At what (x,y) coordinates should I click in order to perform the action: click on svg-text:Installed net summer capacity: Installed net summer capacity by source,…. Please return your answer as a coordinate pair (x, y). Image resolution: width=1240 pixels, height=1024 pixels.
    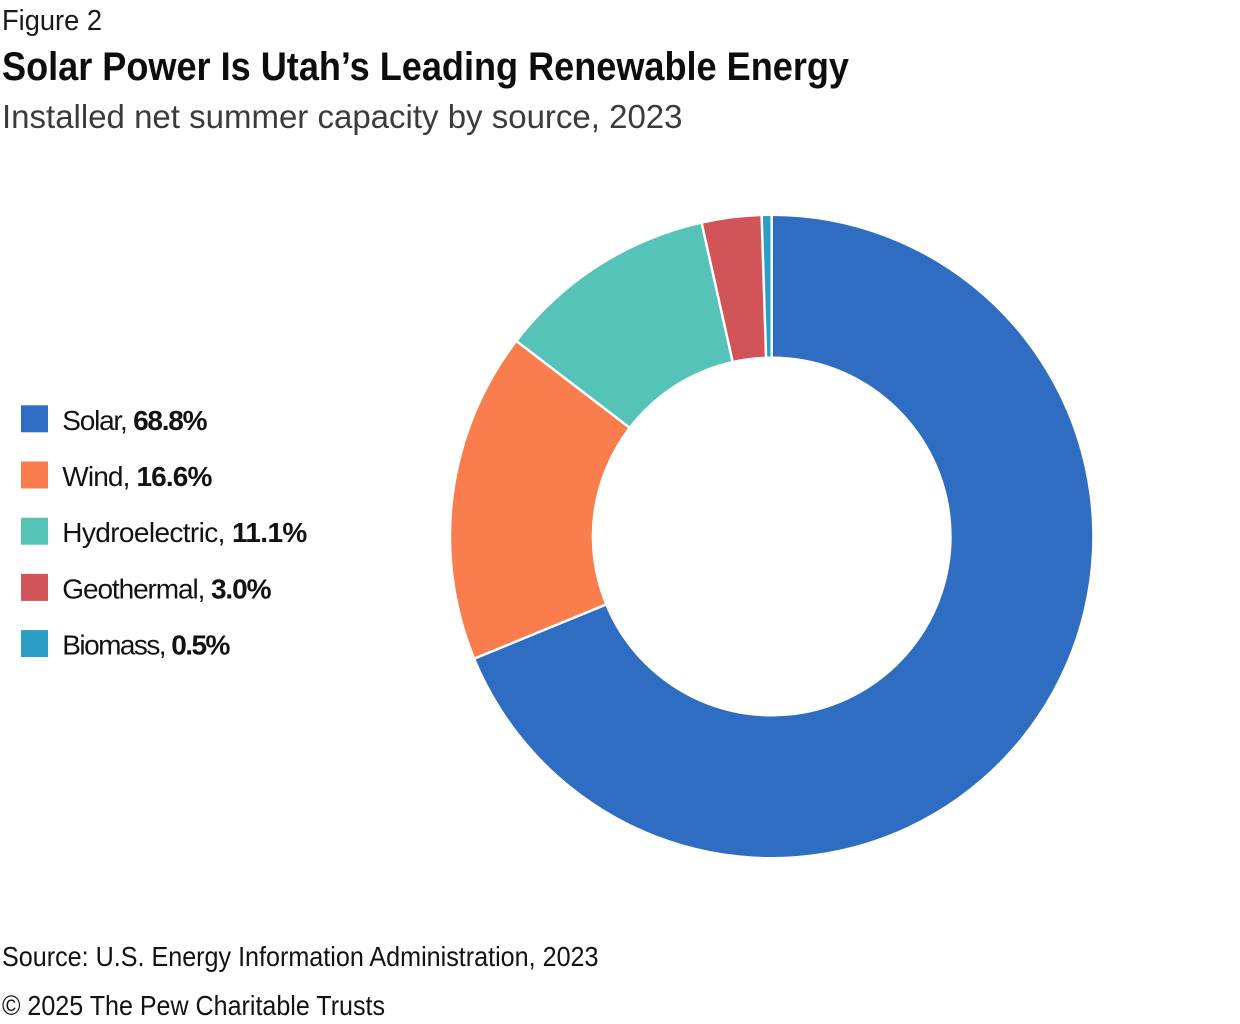
    Looking at the image, I should click on (342, 116).